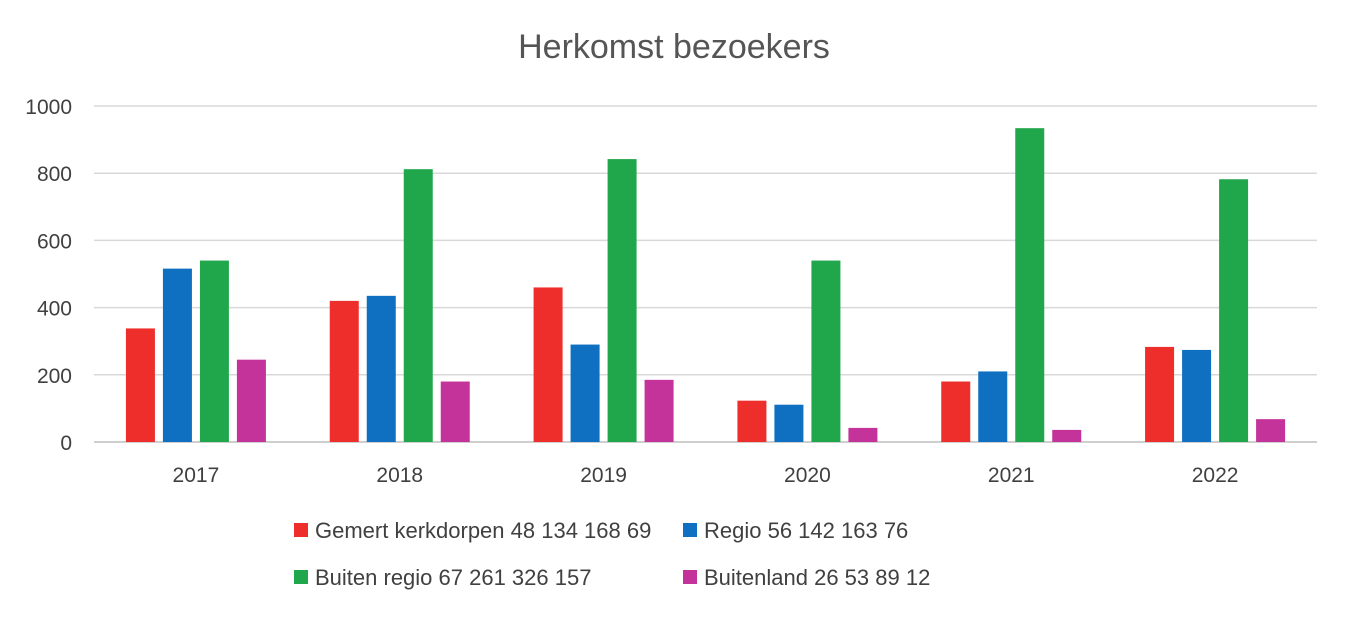 This screenshot has height=618, width=1348. What do you see at coordinates (48, 107) in the screenshot?
I see `y-tick-label: 1000` at bounding box center [48, 107].